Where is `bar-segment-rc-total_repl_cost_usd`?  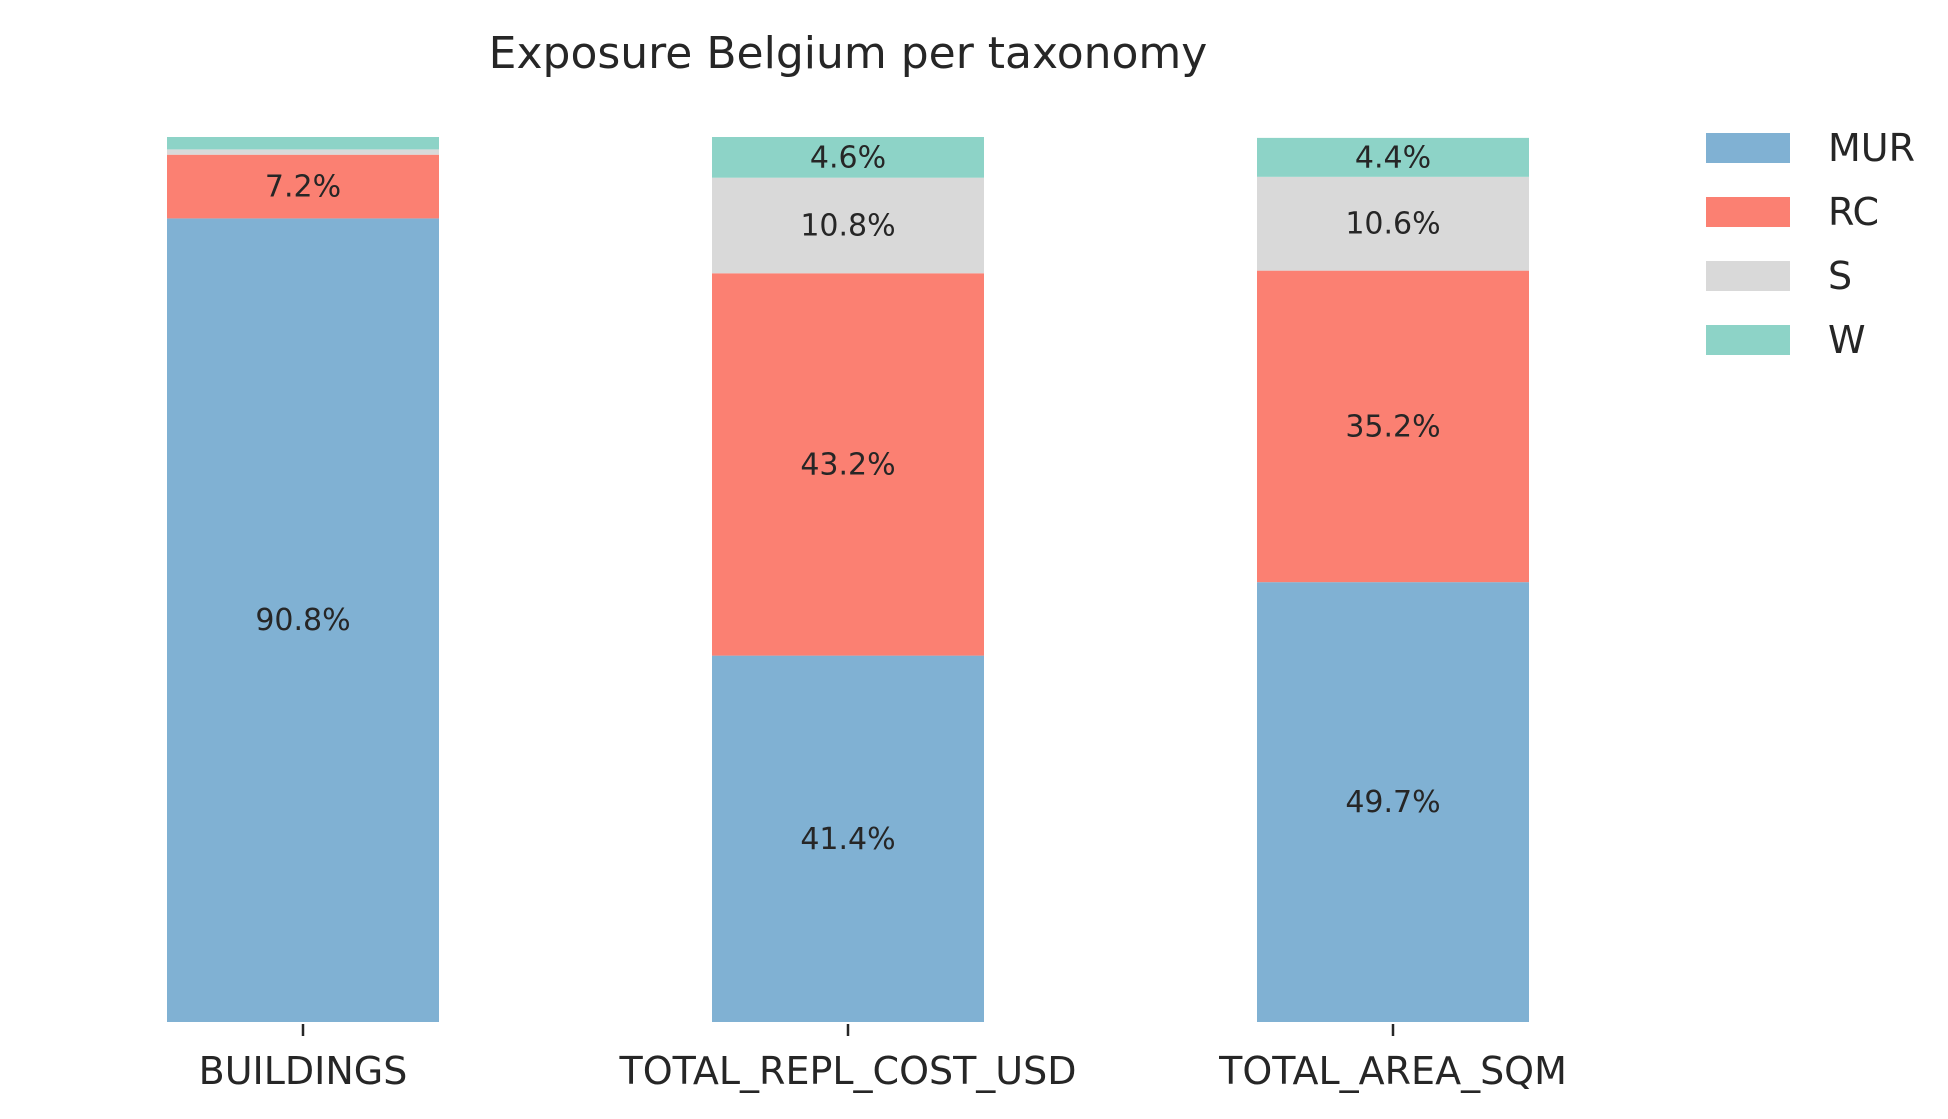 bar-segment-rc-total_repl_cost_usd is located at coordinates (848, 464).